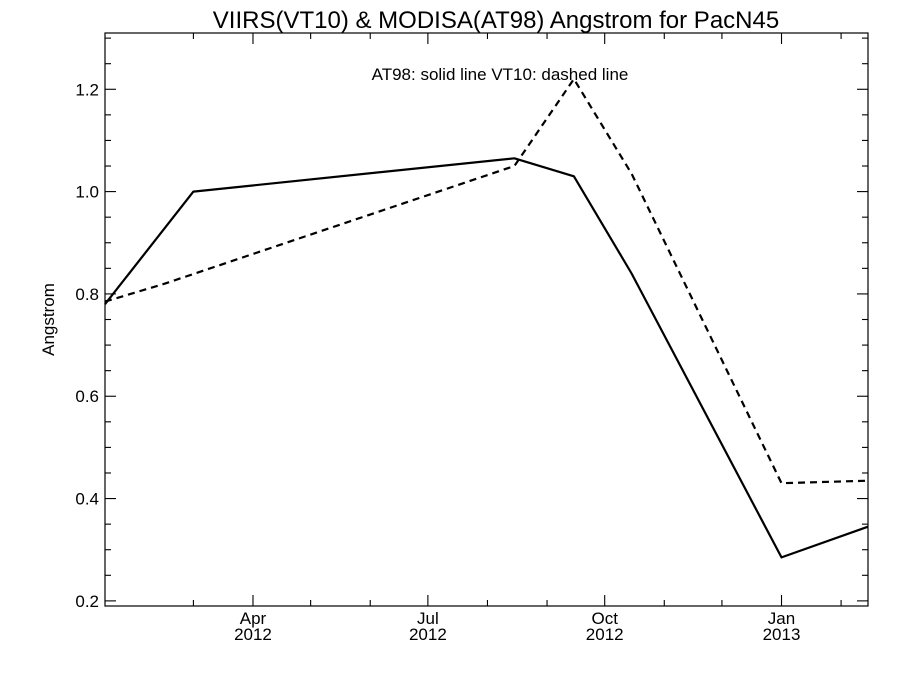 This screenshot has width=900, height=675. What do you see at coordinates (87, 396) in the screenshot?
I see `y-tick-label: 0.6` at bounding box center [87, 396].